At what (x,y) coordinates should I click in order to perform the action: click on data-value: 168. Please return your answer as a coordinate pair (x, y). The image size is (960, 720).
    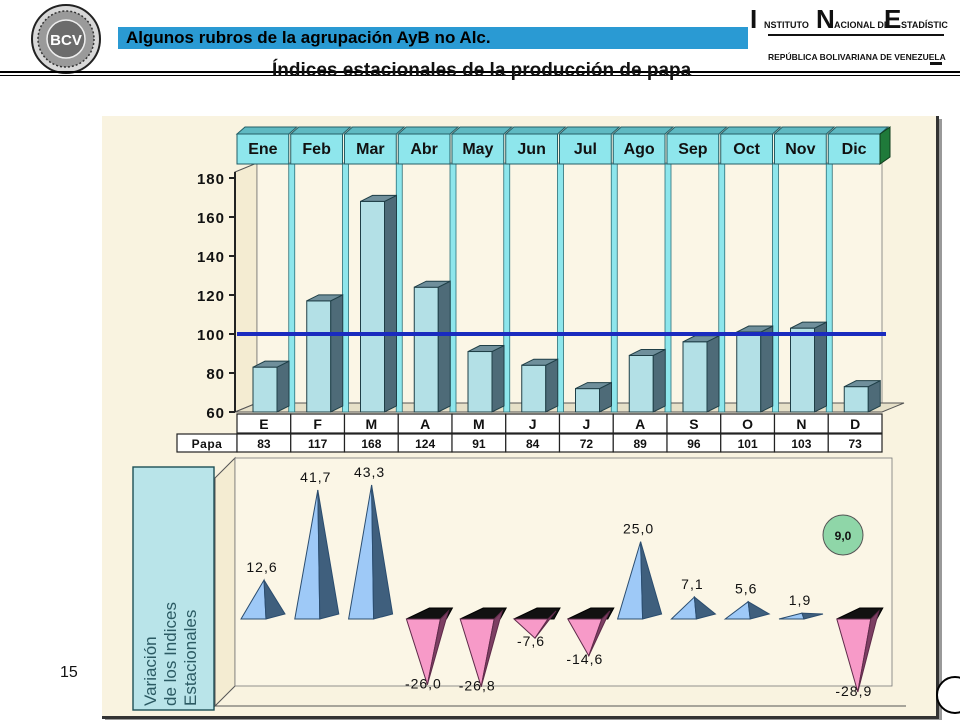
    Looking at the image, I should click on (371, 444).